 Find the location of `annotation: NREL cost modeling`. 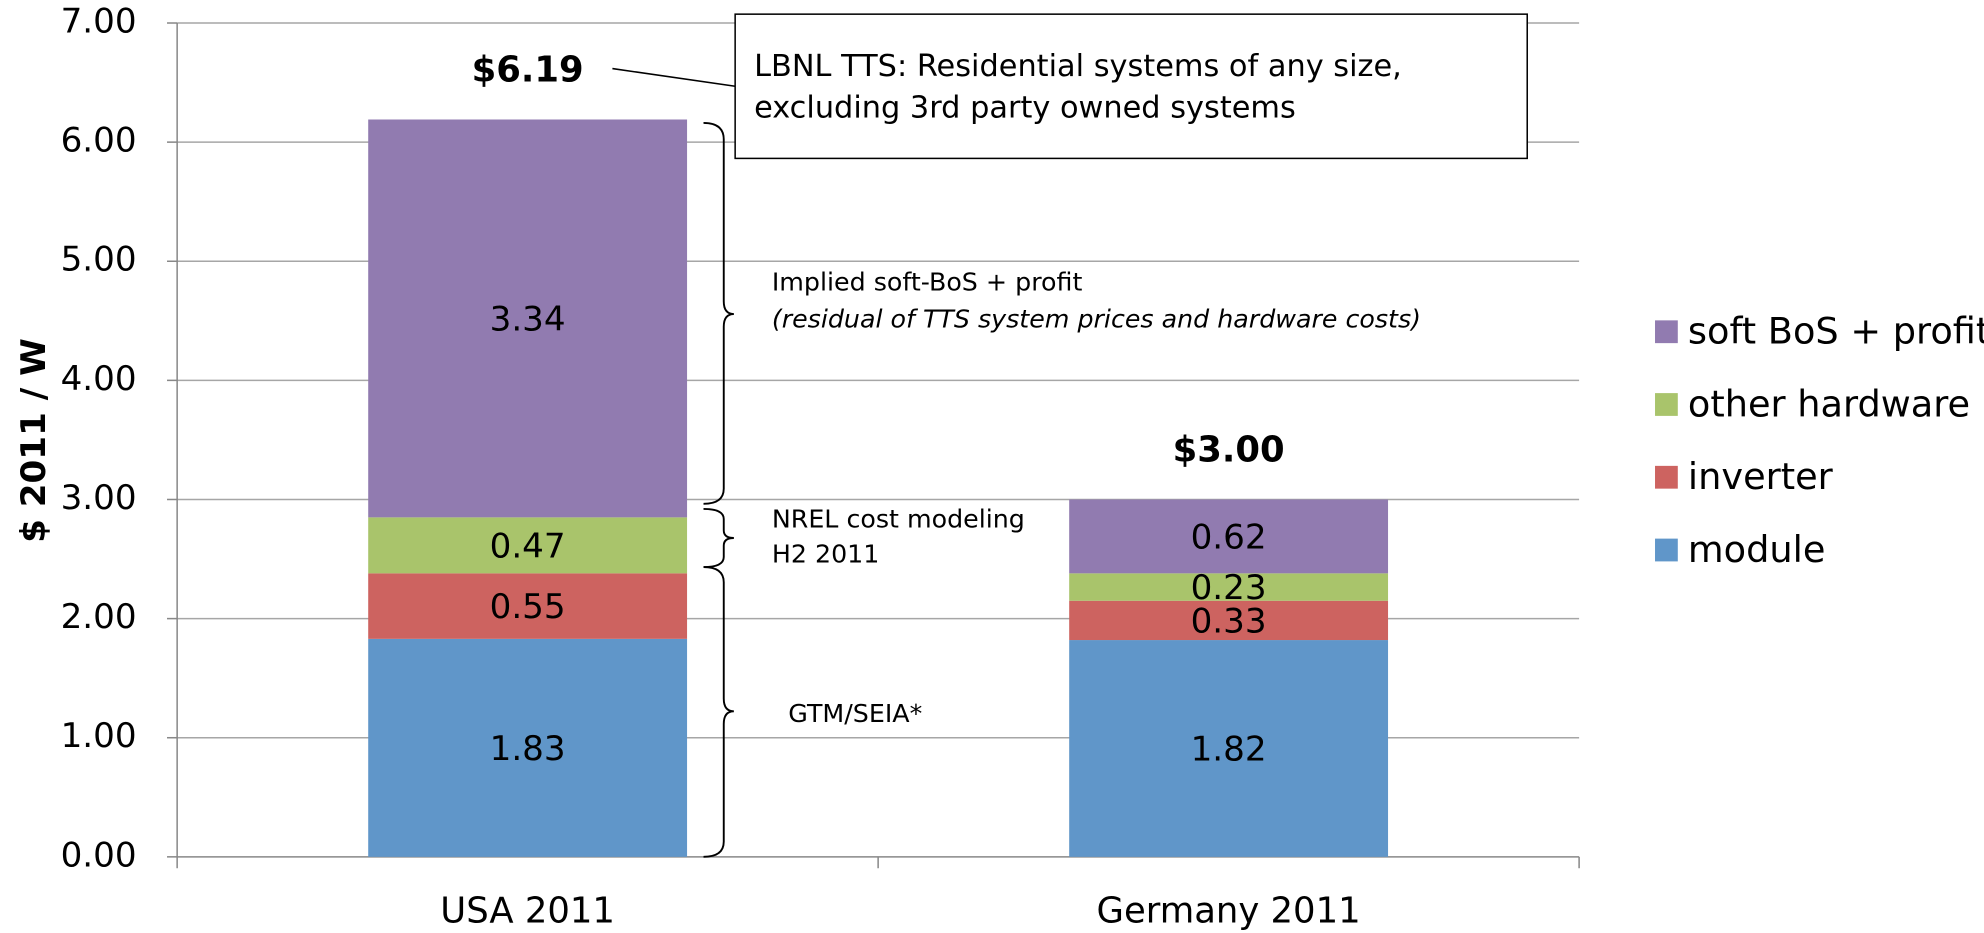

annotation: NREL cost modeling is located at coordinates (898, 518).